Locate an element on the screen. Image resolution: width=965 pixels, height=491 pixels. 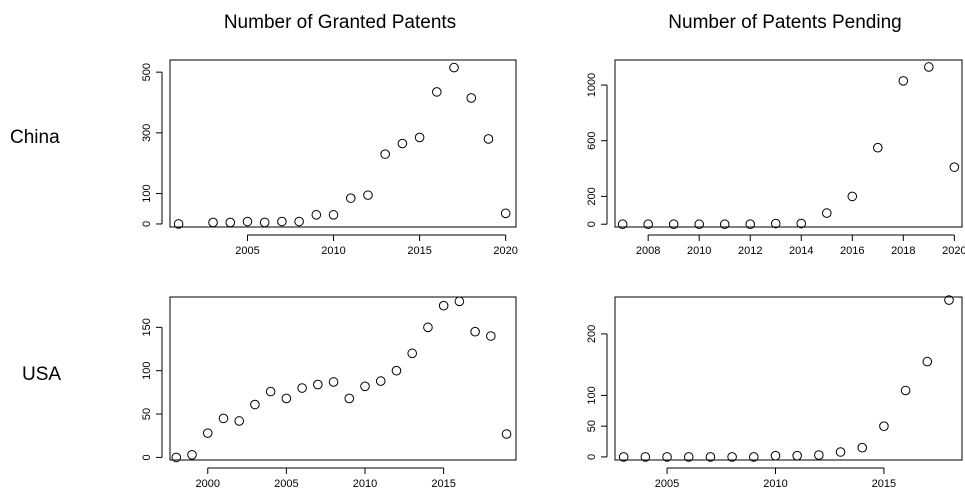
y-tick-label: 600 is located at coordinates (592, 141).